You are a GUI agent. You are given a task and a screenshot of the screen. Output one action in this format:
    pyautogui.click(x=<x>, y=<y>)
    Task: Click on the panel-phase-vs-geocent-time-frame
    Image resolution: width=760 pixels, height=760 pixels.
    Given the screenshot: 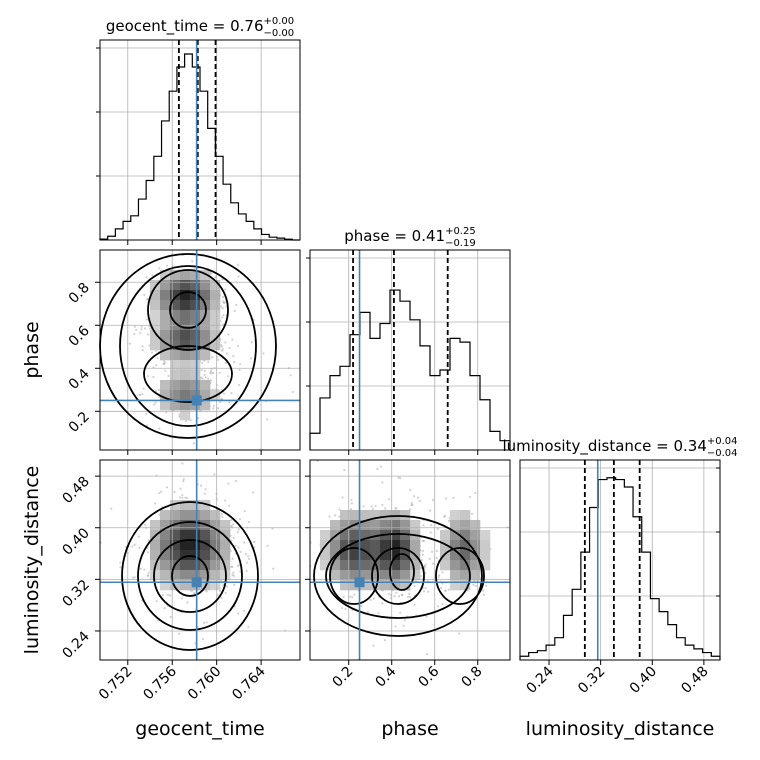 What is the action you would take?
    pyautogui.click(x=200, y=350)
    